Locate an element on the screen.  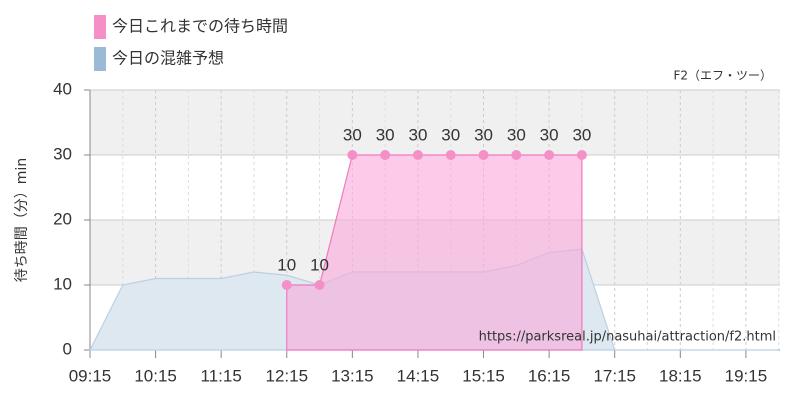
y-tick-label: 10 is located at coordinates (62, 283).